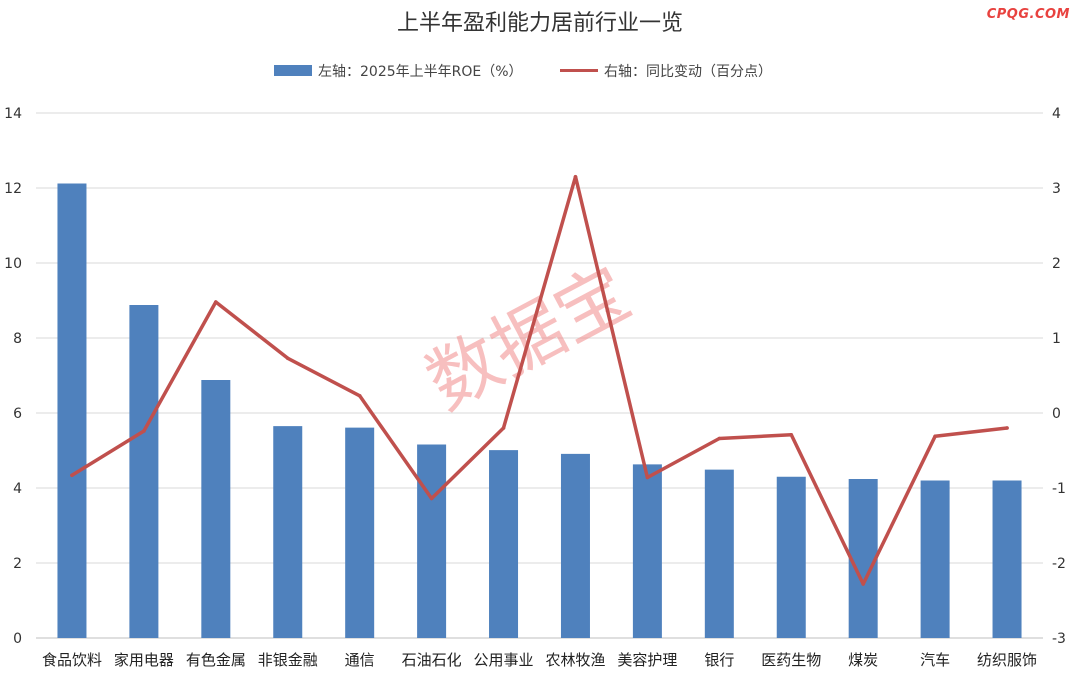  I want to click on legend-bar-label: 左轴：2025年上半年ROE（%）, so click(420, 72).